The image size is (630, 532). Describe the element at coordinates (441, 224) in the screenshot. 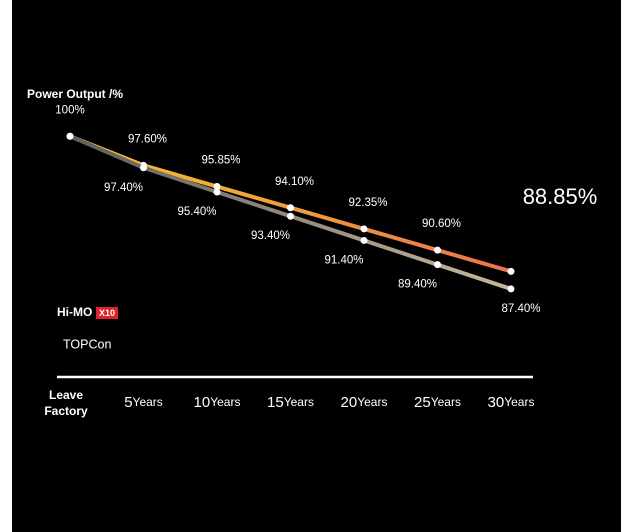

I see `value-label: 90.60%` at that location.